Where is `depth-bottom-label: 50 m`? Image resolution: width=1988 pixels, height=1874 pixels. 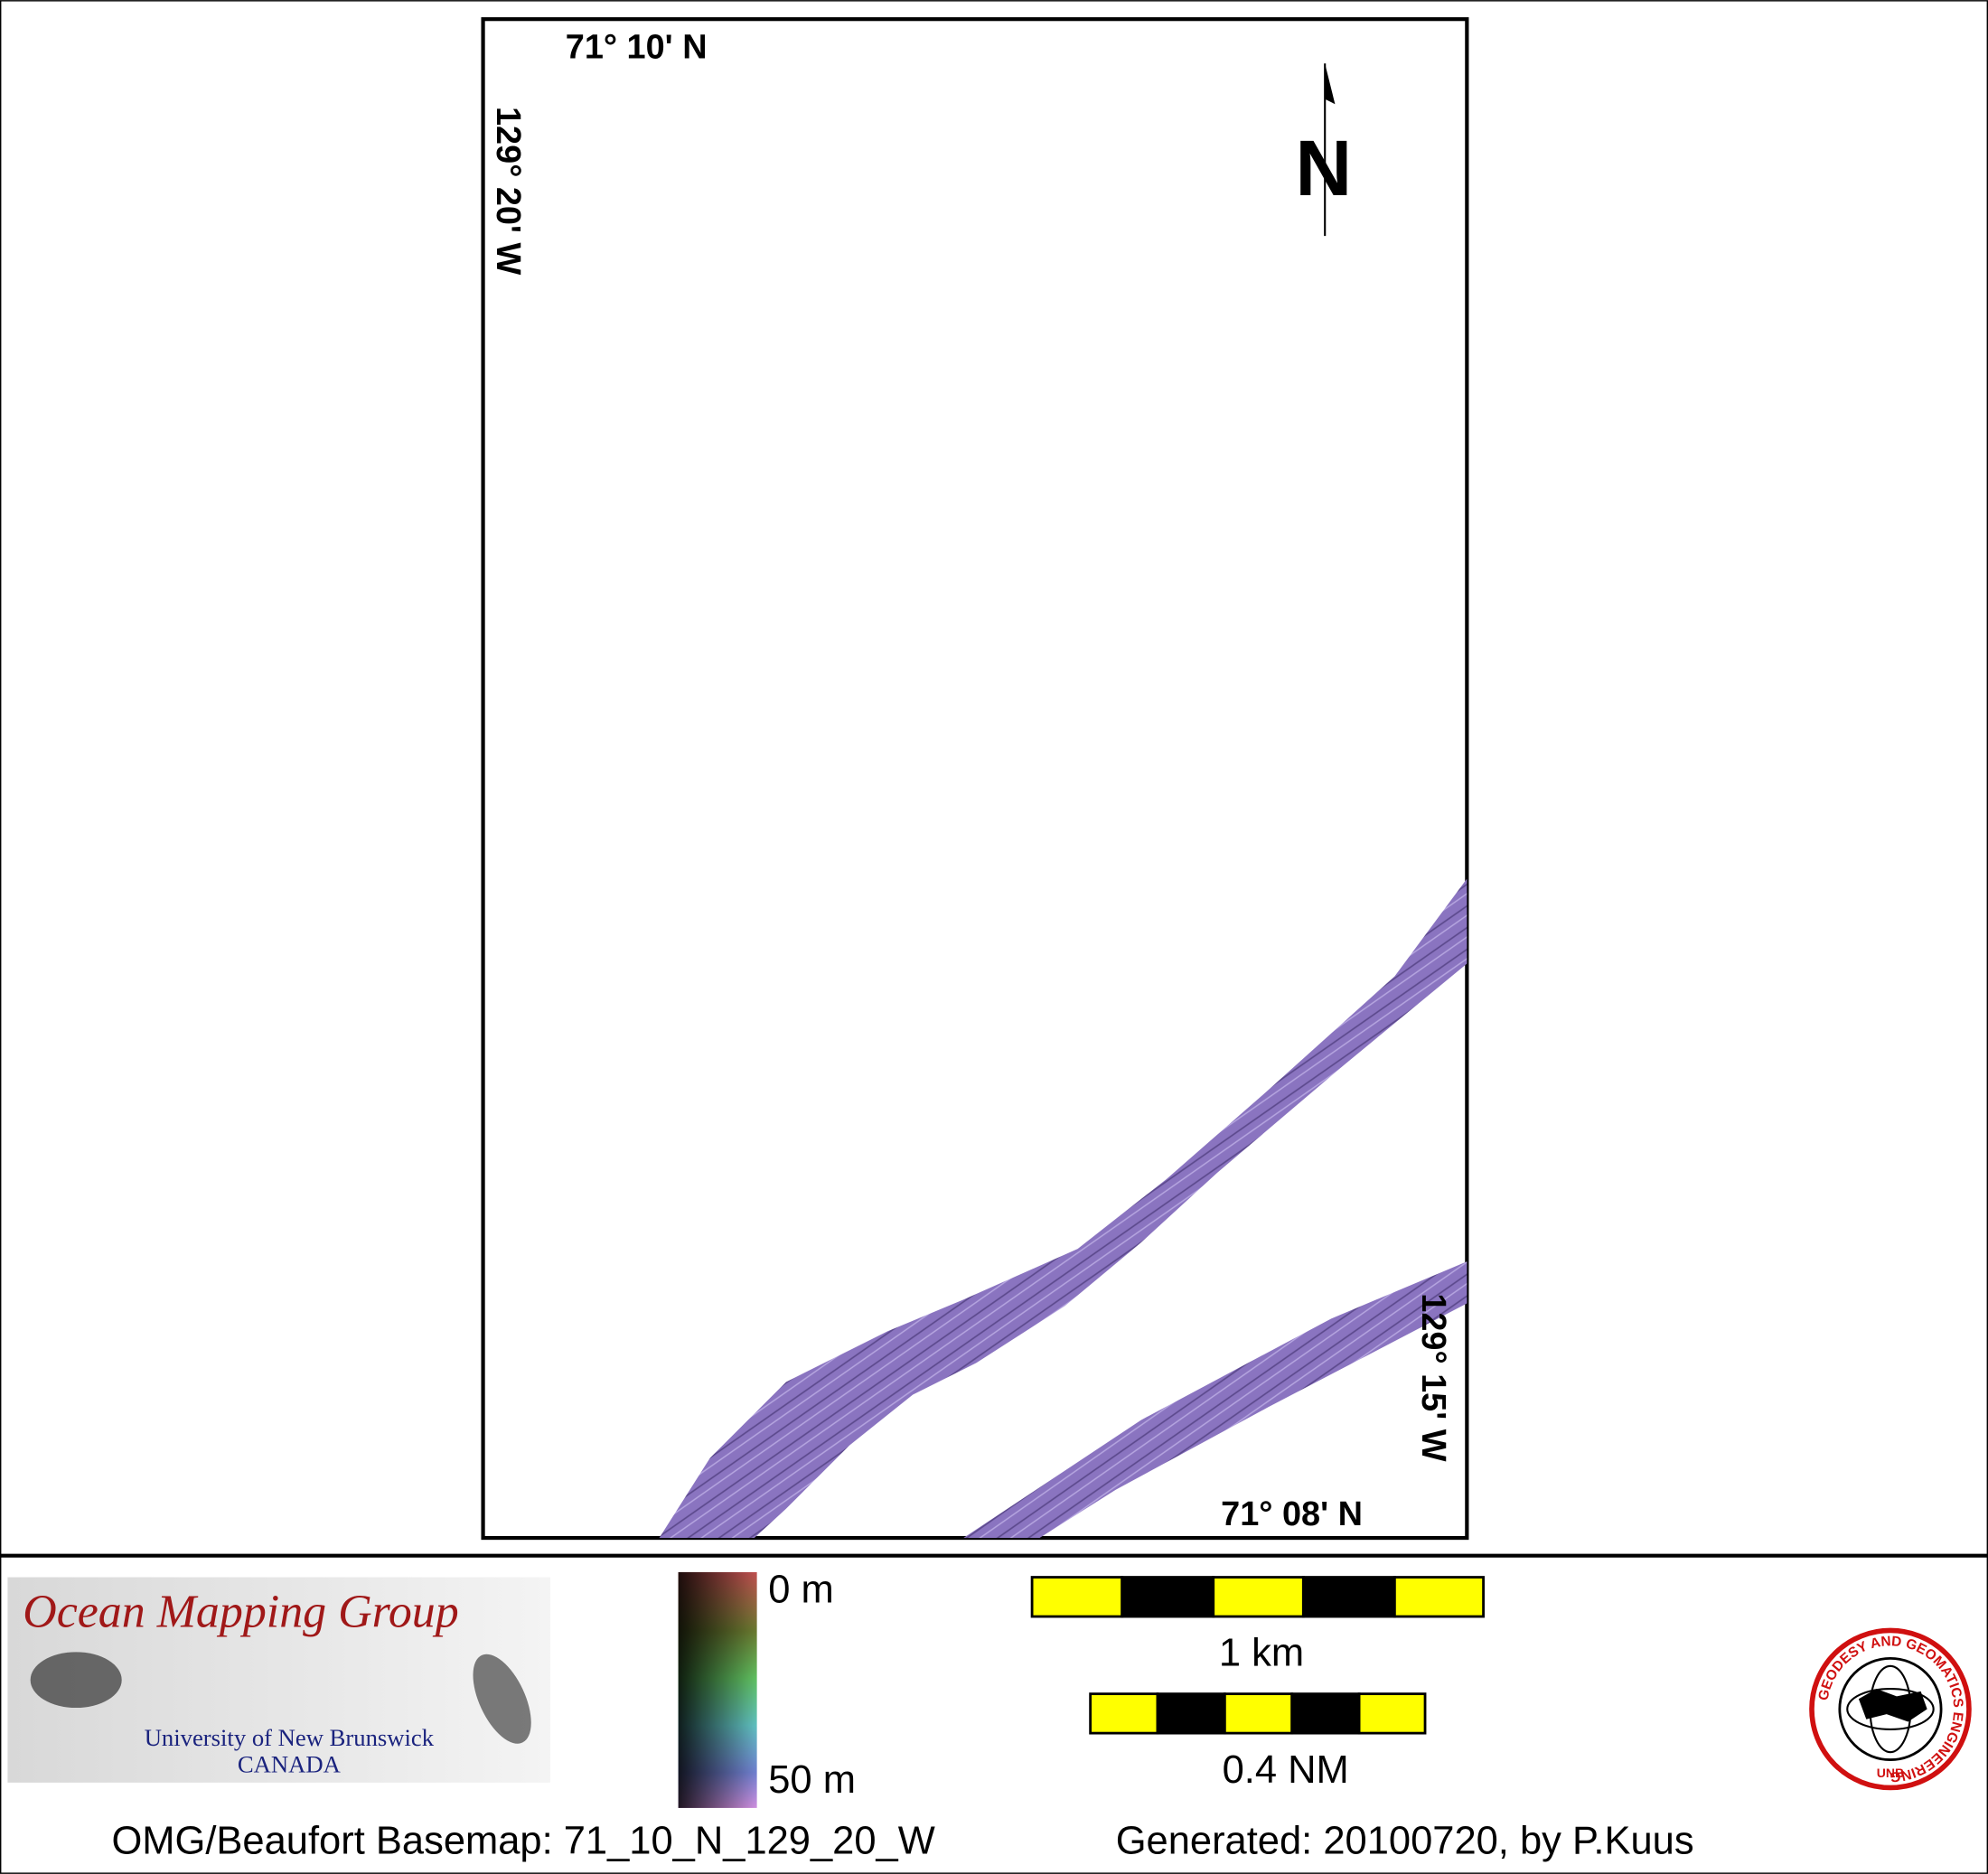 depth-bottom-label: 50 m is located at coordinates (812, 1780).